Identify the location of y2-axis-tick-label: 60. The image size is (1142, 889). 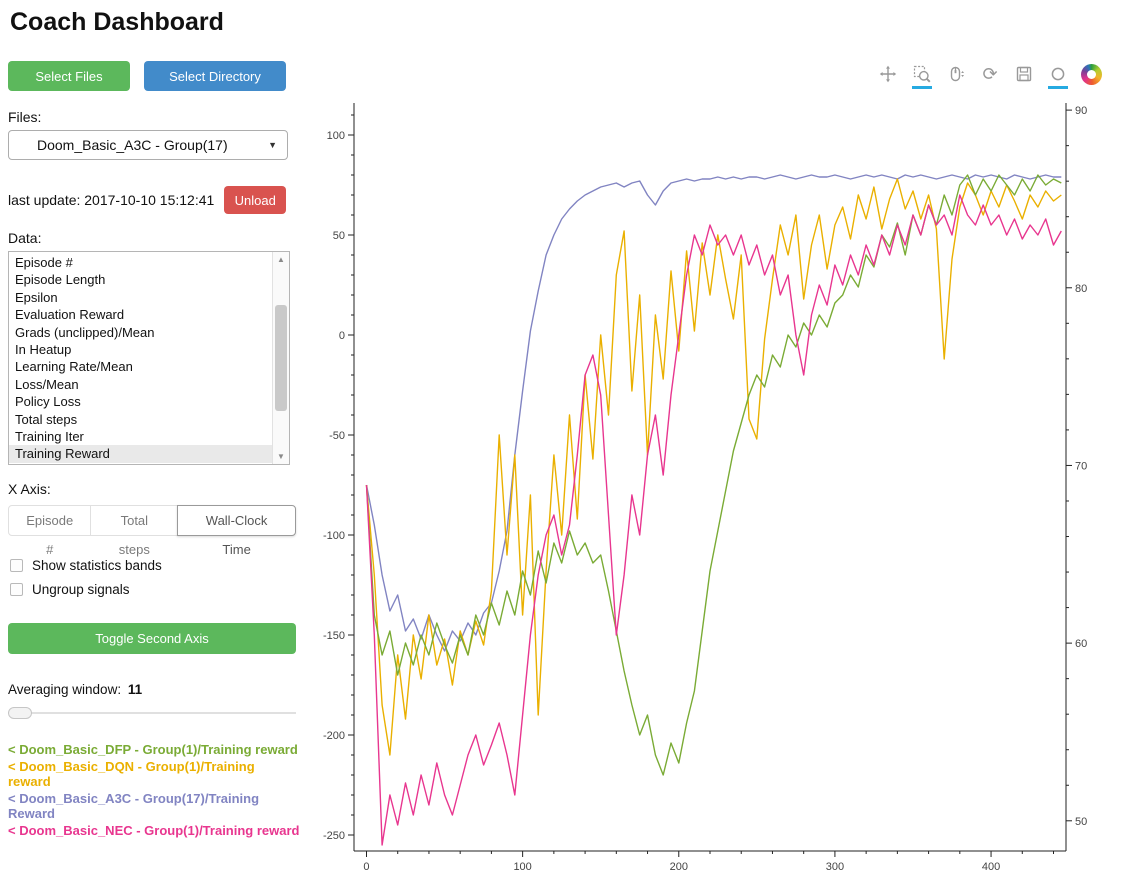
(1081, 644).